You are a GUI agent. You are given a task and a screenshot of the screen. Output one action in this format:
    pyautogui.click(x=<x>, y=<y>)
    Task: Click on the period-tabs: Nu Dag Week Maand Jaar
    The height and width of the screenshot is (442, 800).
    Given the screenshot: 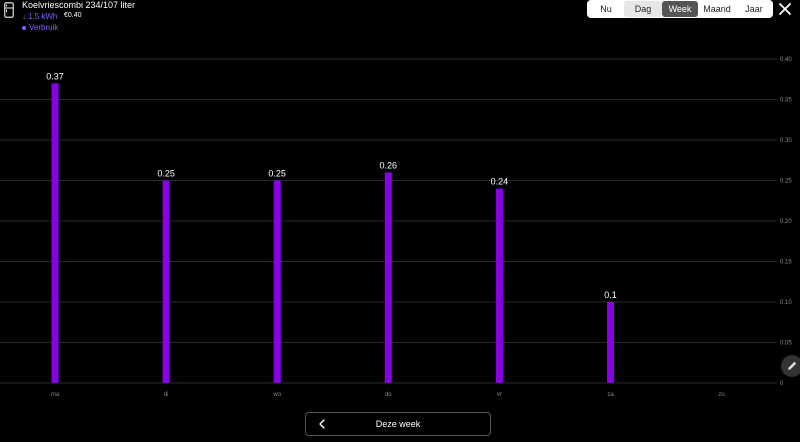 What is the action you would take?
    pyautogui.click(x=680, y=9)
    